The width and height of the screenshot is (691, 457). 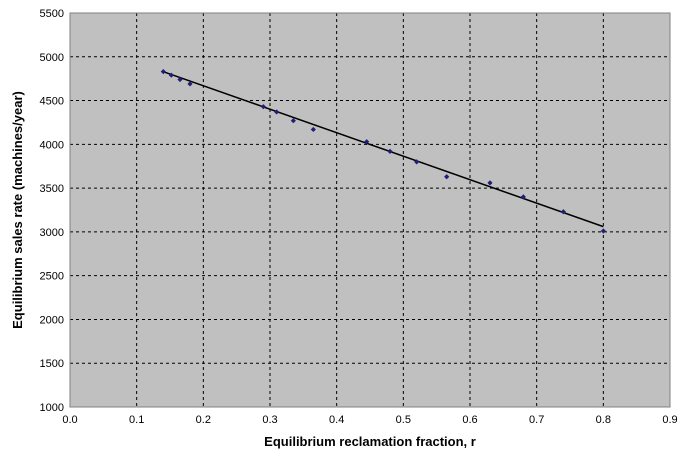 What do you see at coordinates (203, 420) in the screenshot?
I see `x-tick-label: 0.2` at bounding box center [203, 420].